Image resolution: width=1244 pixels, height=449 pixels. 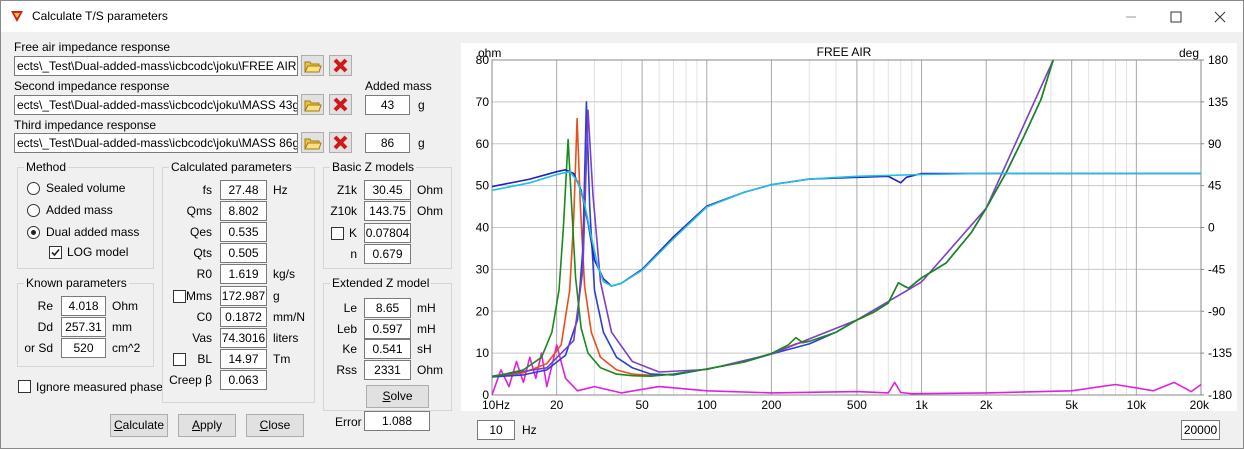 What do you see at coordinates (1189, 53) in the screenshot?
I see `y2-axis-label: deg` at bounding box center [1189, 53].